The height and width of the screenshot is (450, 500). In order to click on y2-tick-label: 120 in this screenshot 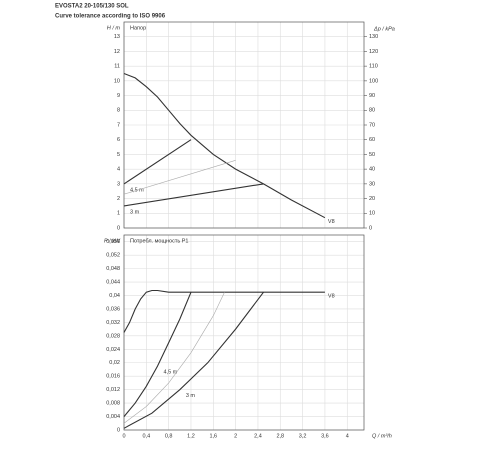, I will do `click(373, 52)`.